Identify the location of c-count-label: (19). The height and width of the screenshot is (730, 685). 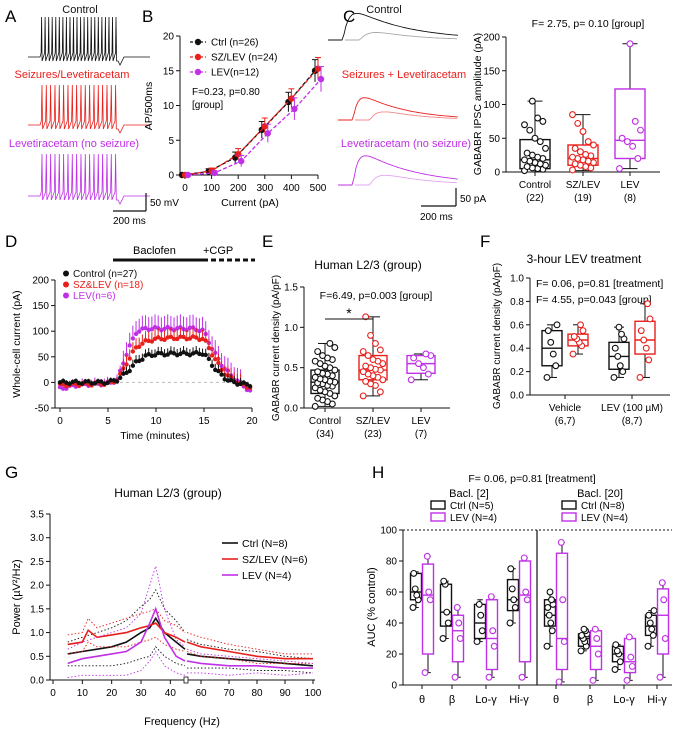
(583, 198).